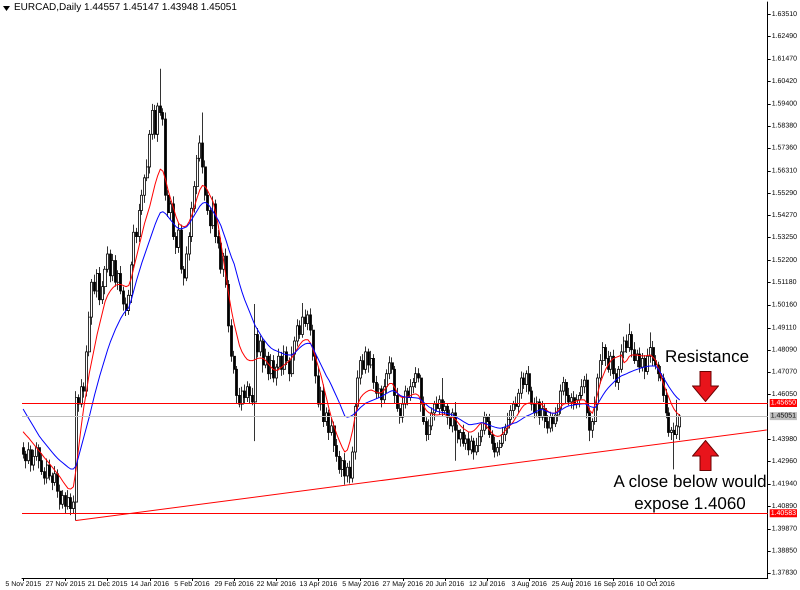 This screenshot has width=800, height=590. What do you see at coordinates (125, 8) in the screenshot?
I see `chart-title: EURCAD,Daily 1.44557 1.45147 1.43948 1.45051` at bounding box center [125, 8].